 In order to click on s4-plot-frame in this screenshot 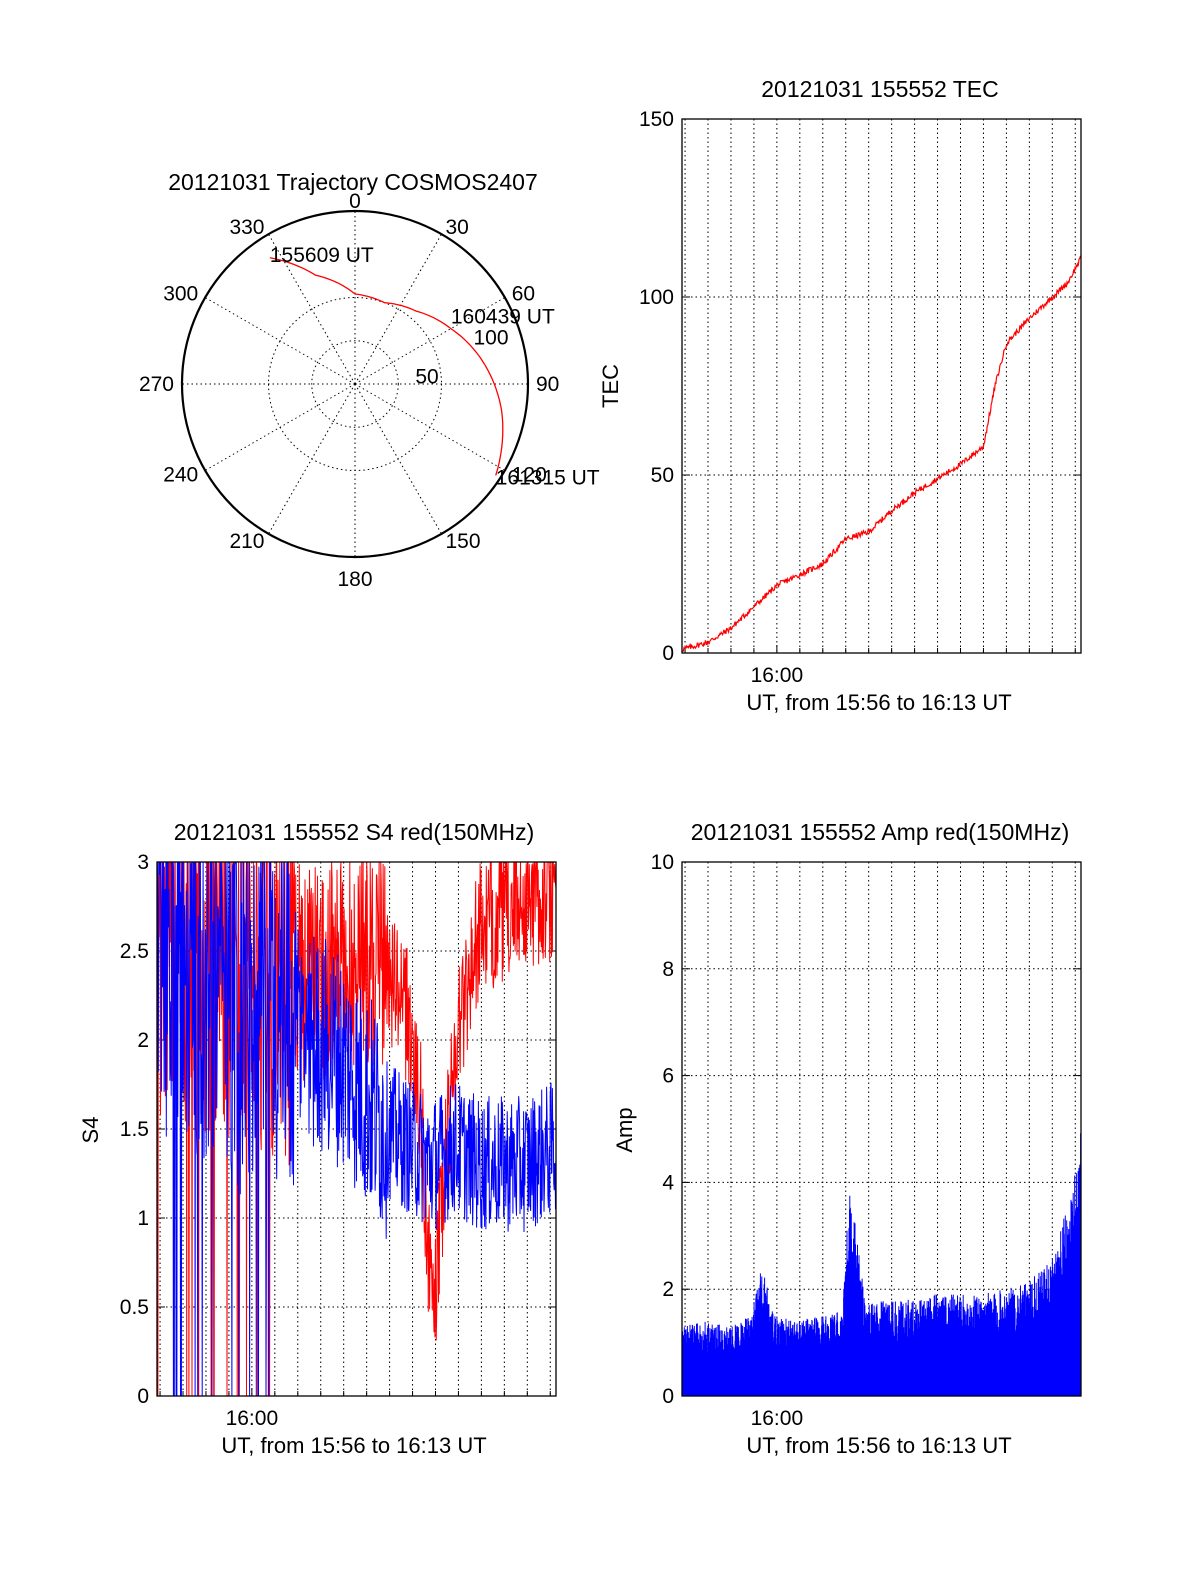, I will do `click(356, 1129)`.